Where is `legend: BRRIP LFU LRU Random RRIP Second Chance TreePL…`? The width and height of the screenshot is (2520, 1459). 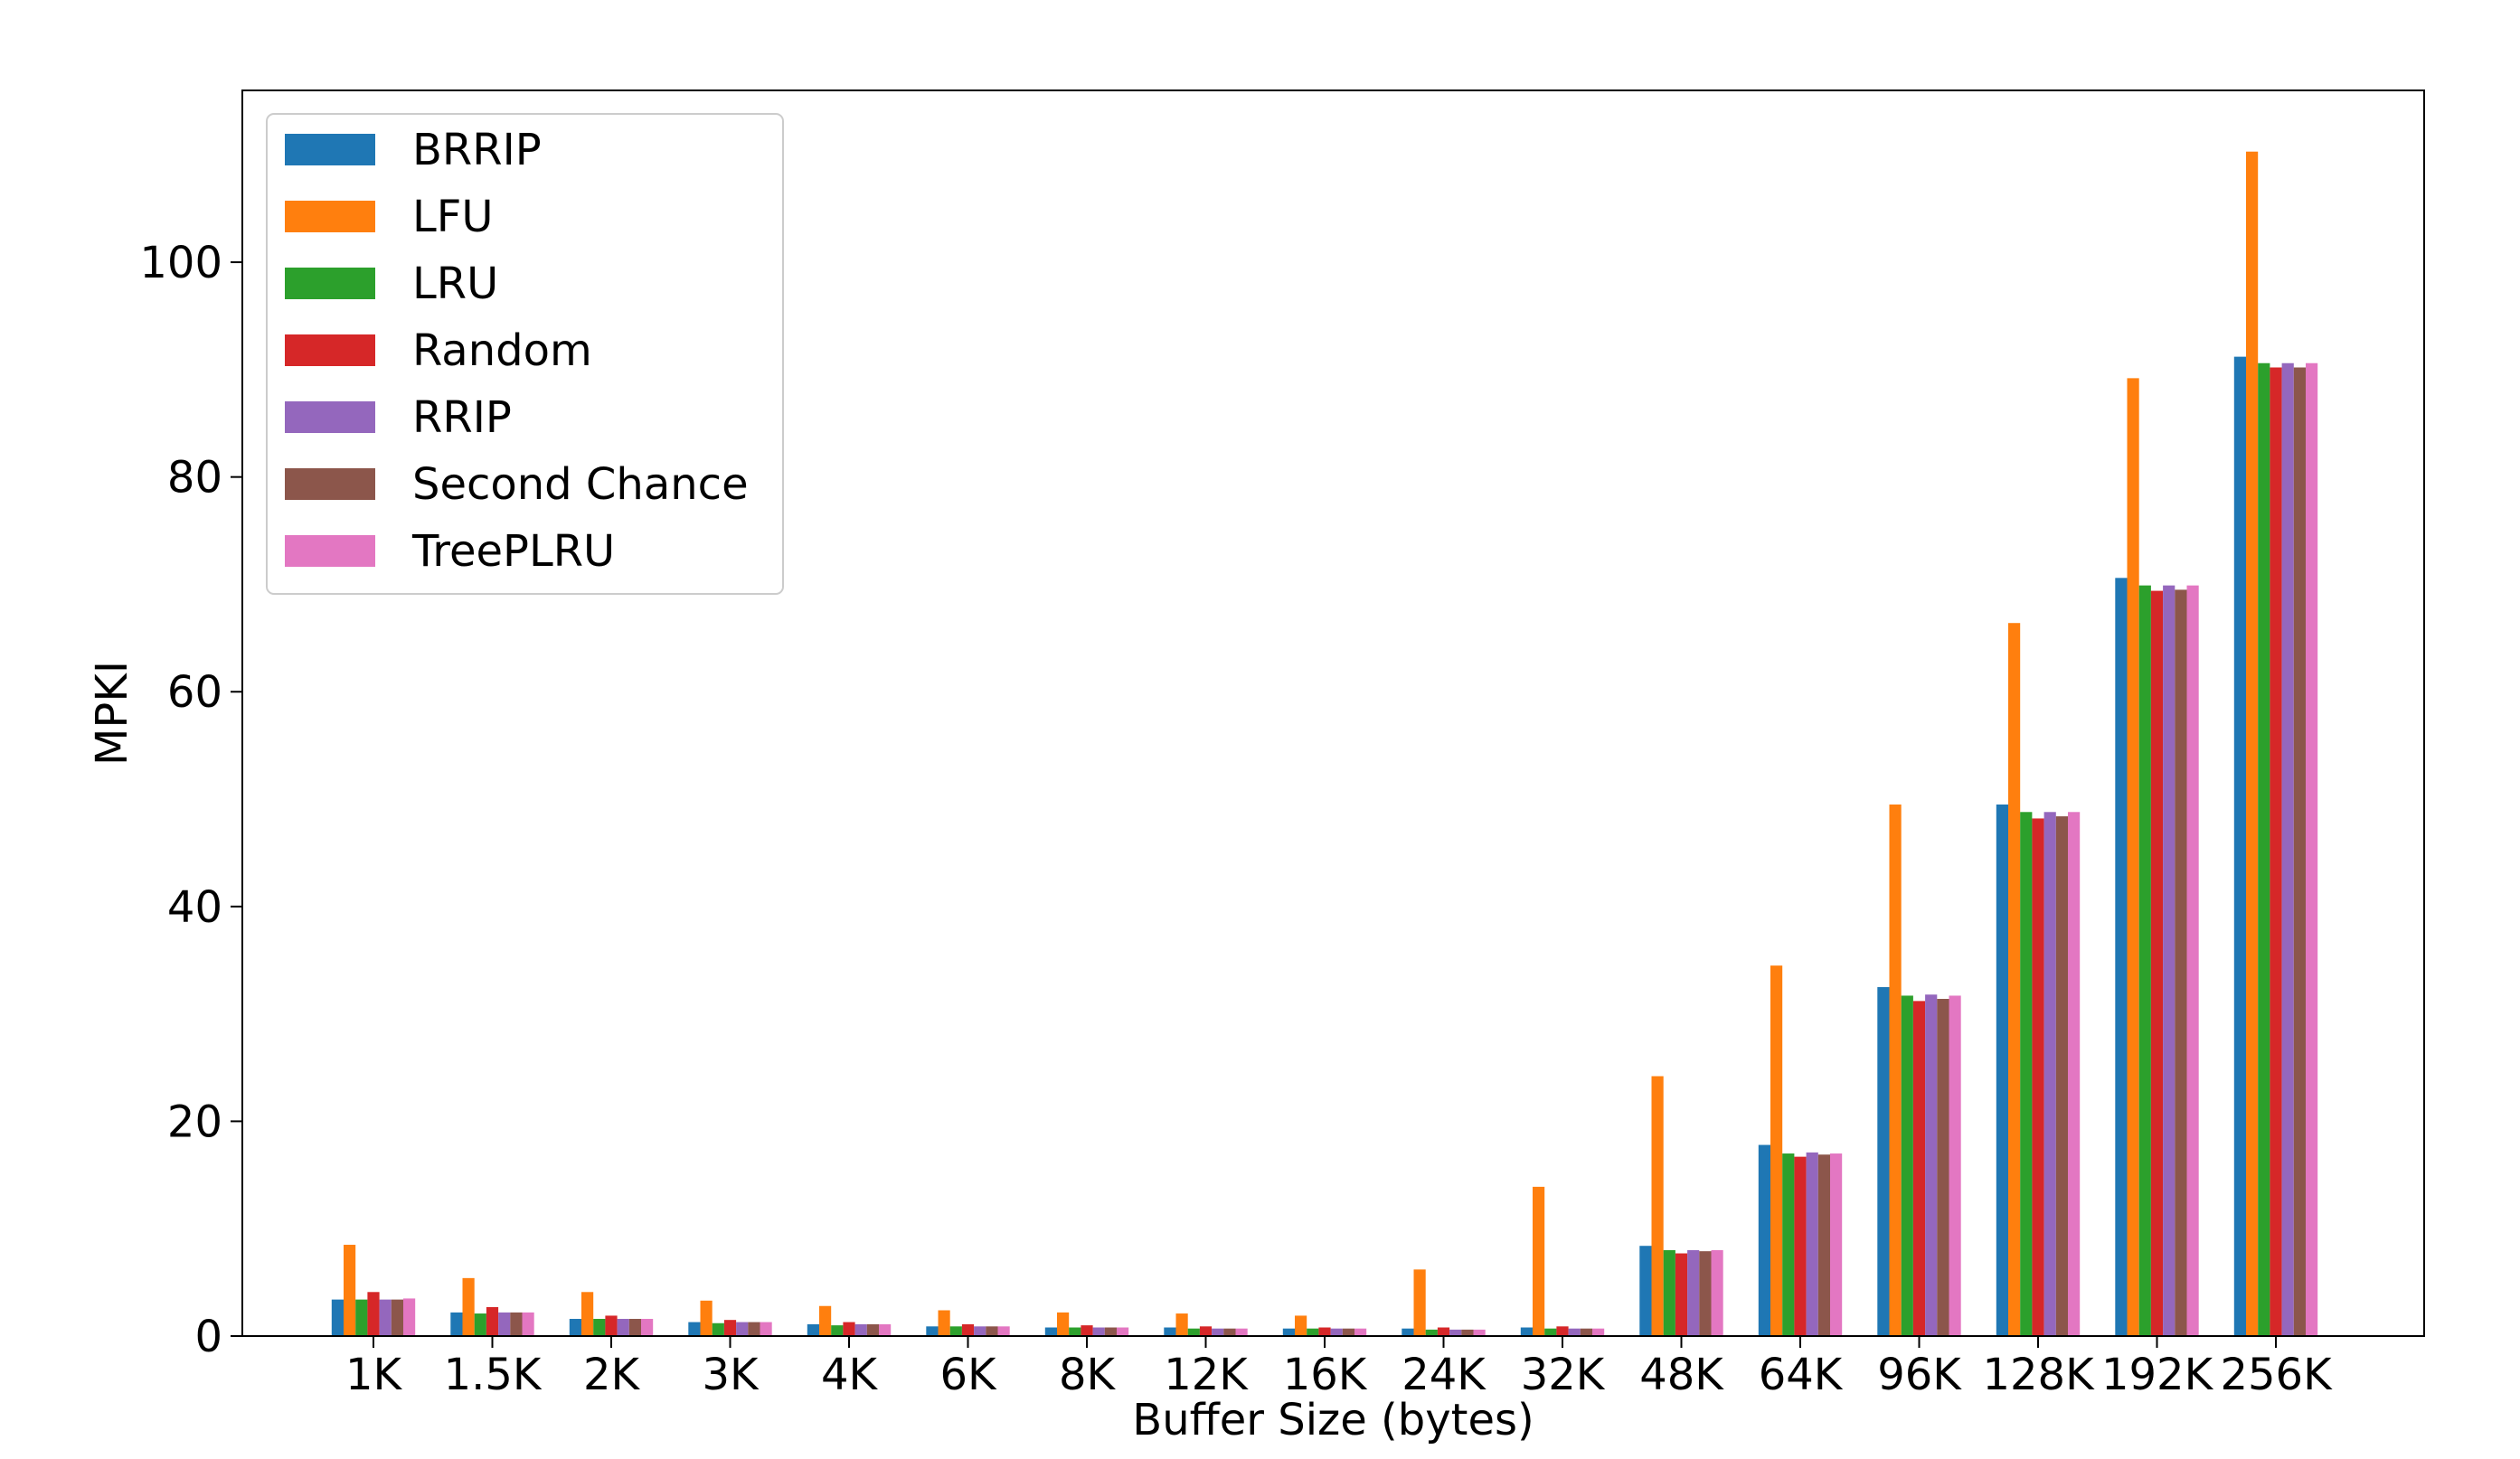
legend: BRRIP LFU LRU Random RRIP Second Chance TreePL… is located at coordinates (525, 354).